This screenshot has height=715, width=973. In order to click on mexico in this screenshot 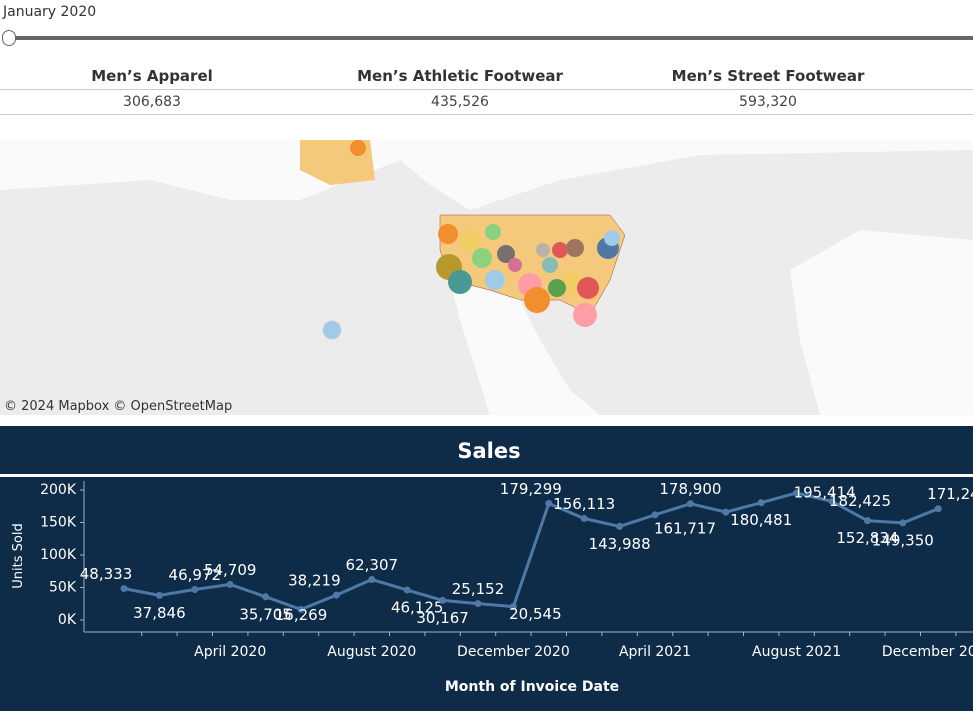, I will do `click(525, 347)`.